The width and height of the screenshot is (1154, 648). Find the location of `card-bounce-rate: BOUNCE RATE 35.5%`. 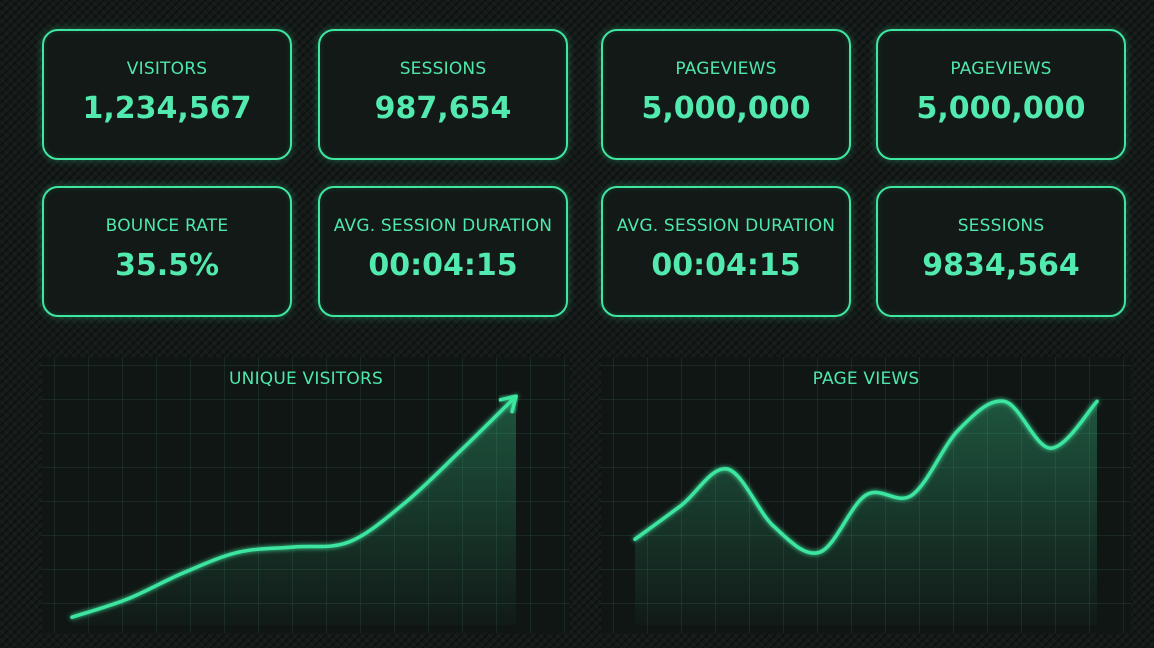

card-bounce-rate: BOUNCE RATE 35.5% is located at coordinates (167, 251).